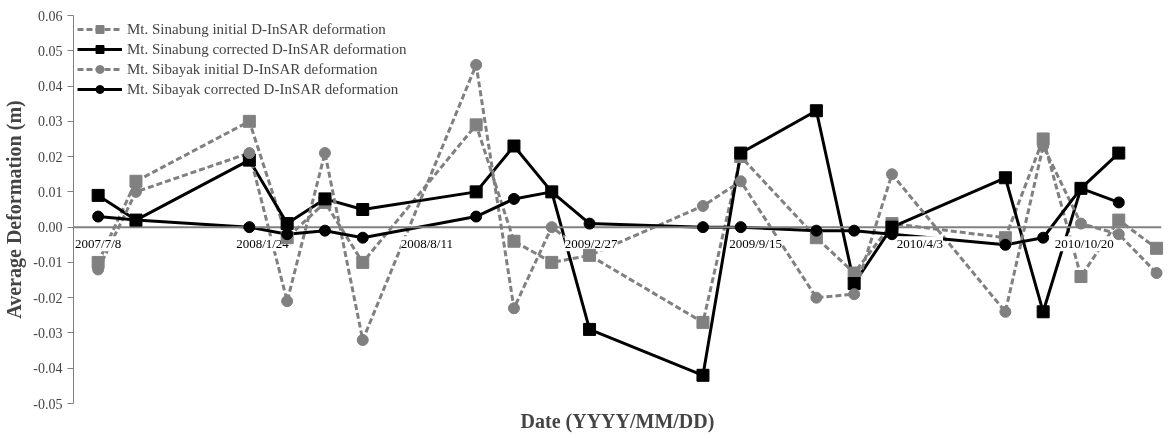 Image resolution: width=1173 pixels, height=434 pixels. I want to click on y-tick-label: 0.05, so click(50, 51).